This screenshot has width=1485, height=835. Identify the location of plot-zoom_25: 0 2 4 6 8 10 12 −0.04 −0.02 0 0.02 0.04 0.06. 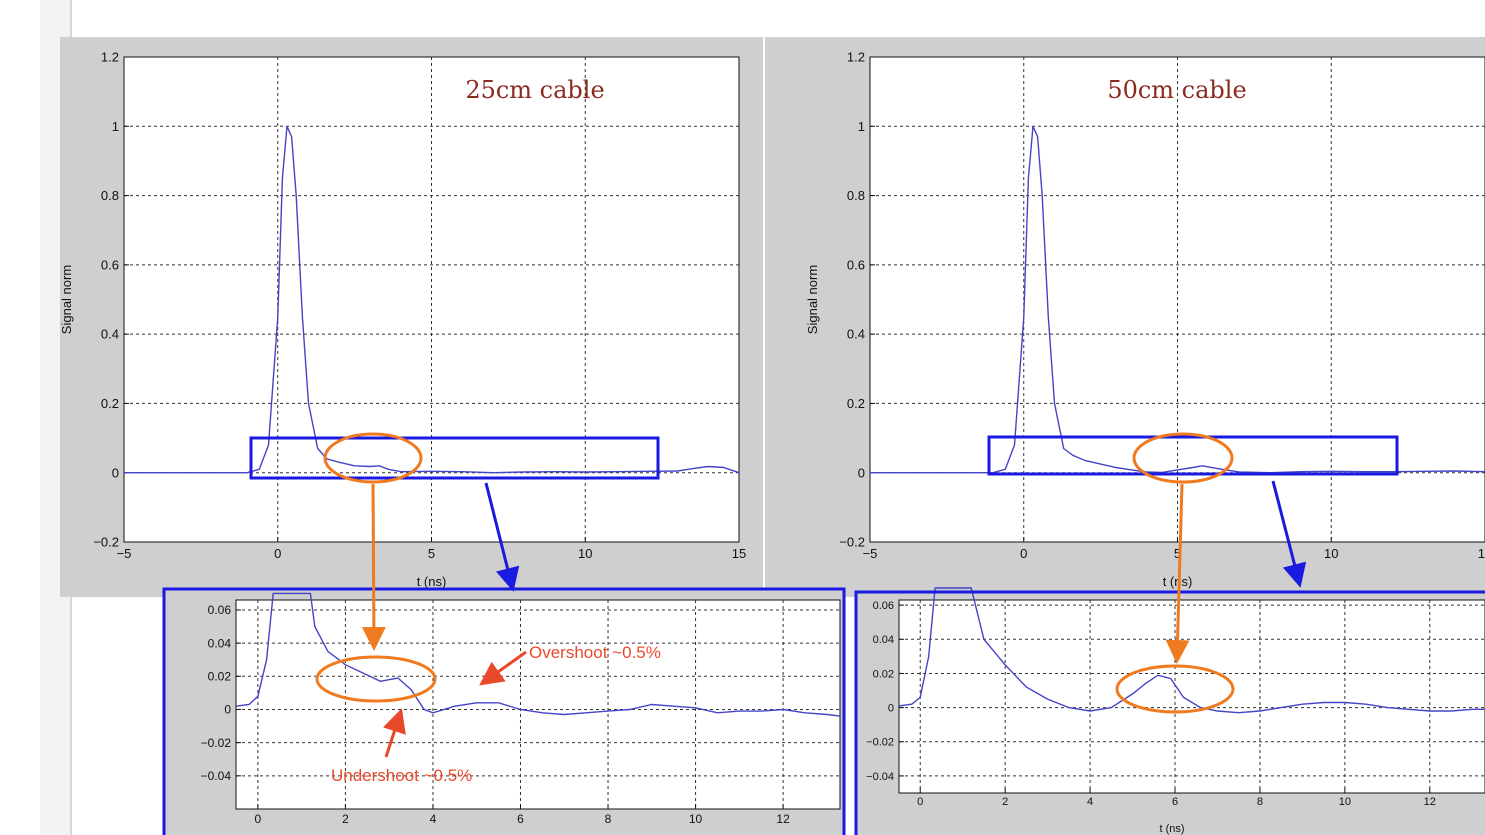
(521, 709).